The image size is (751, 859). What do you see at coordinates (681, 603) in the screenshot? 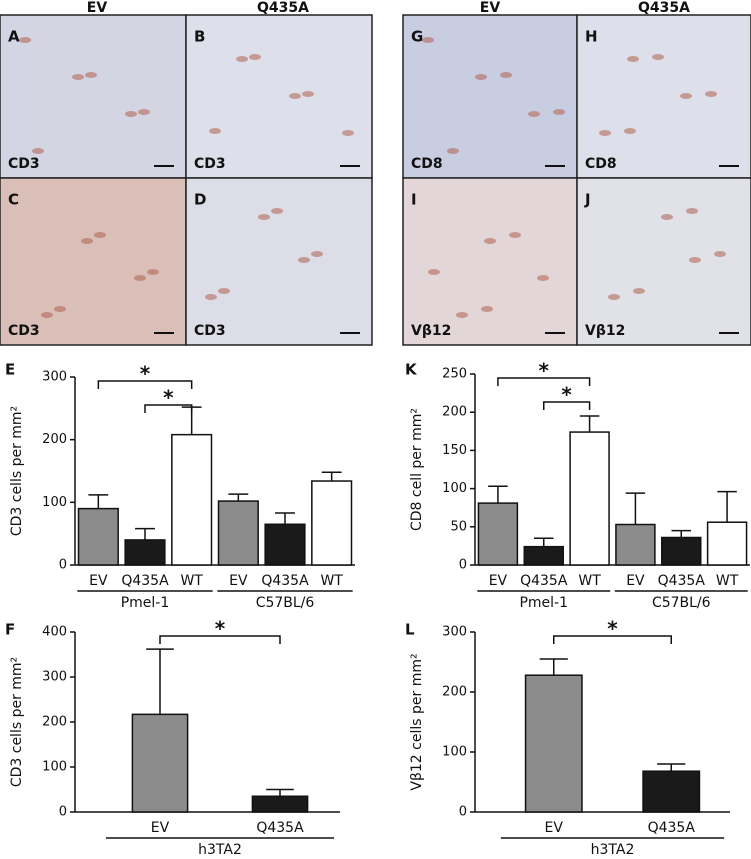
I see `group-label: C57BL/6` at bounding box center [681, 603].